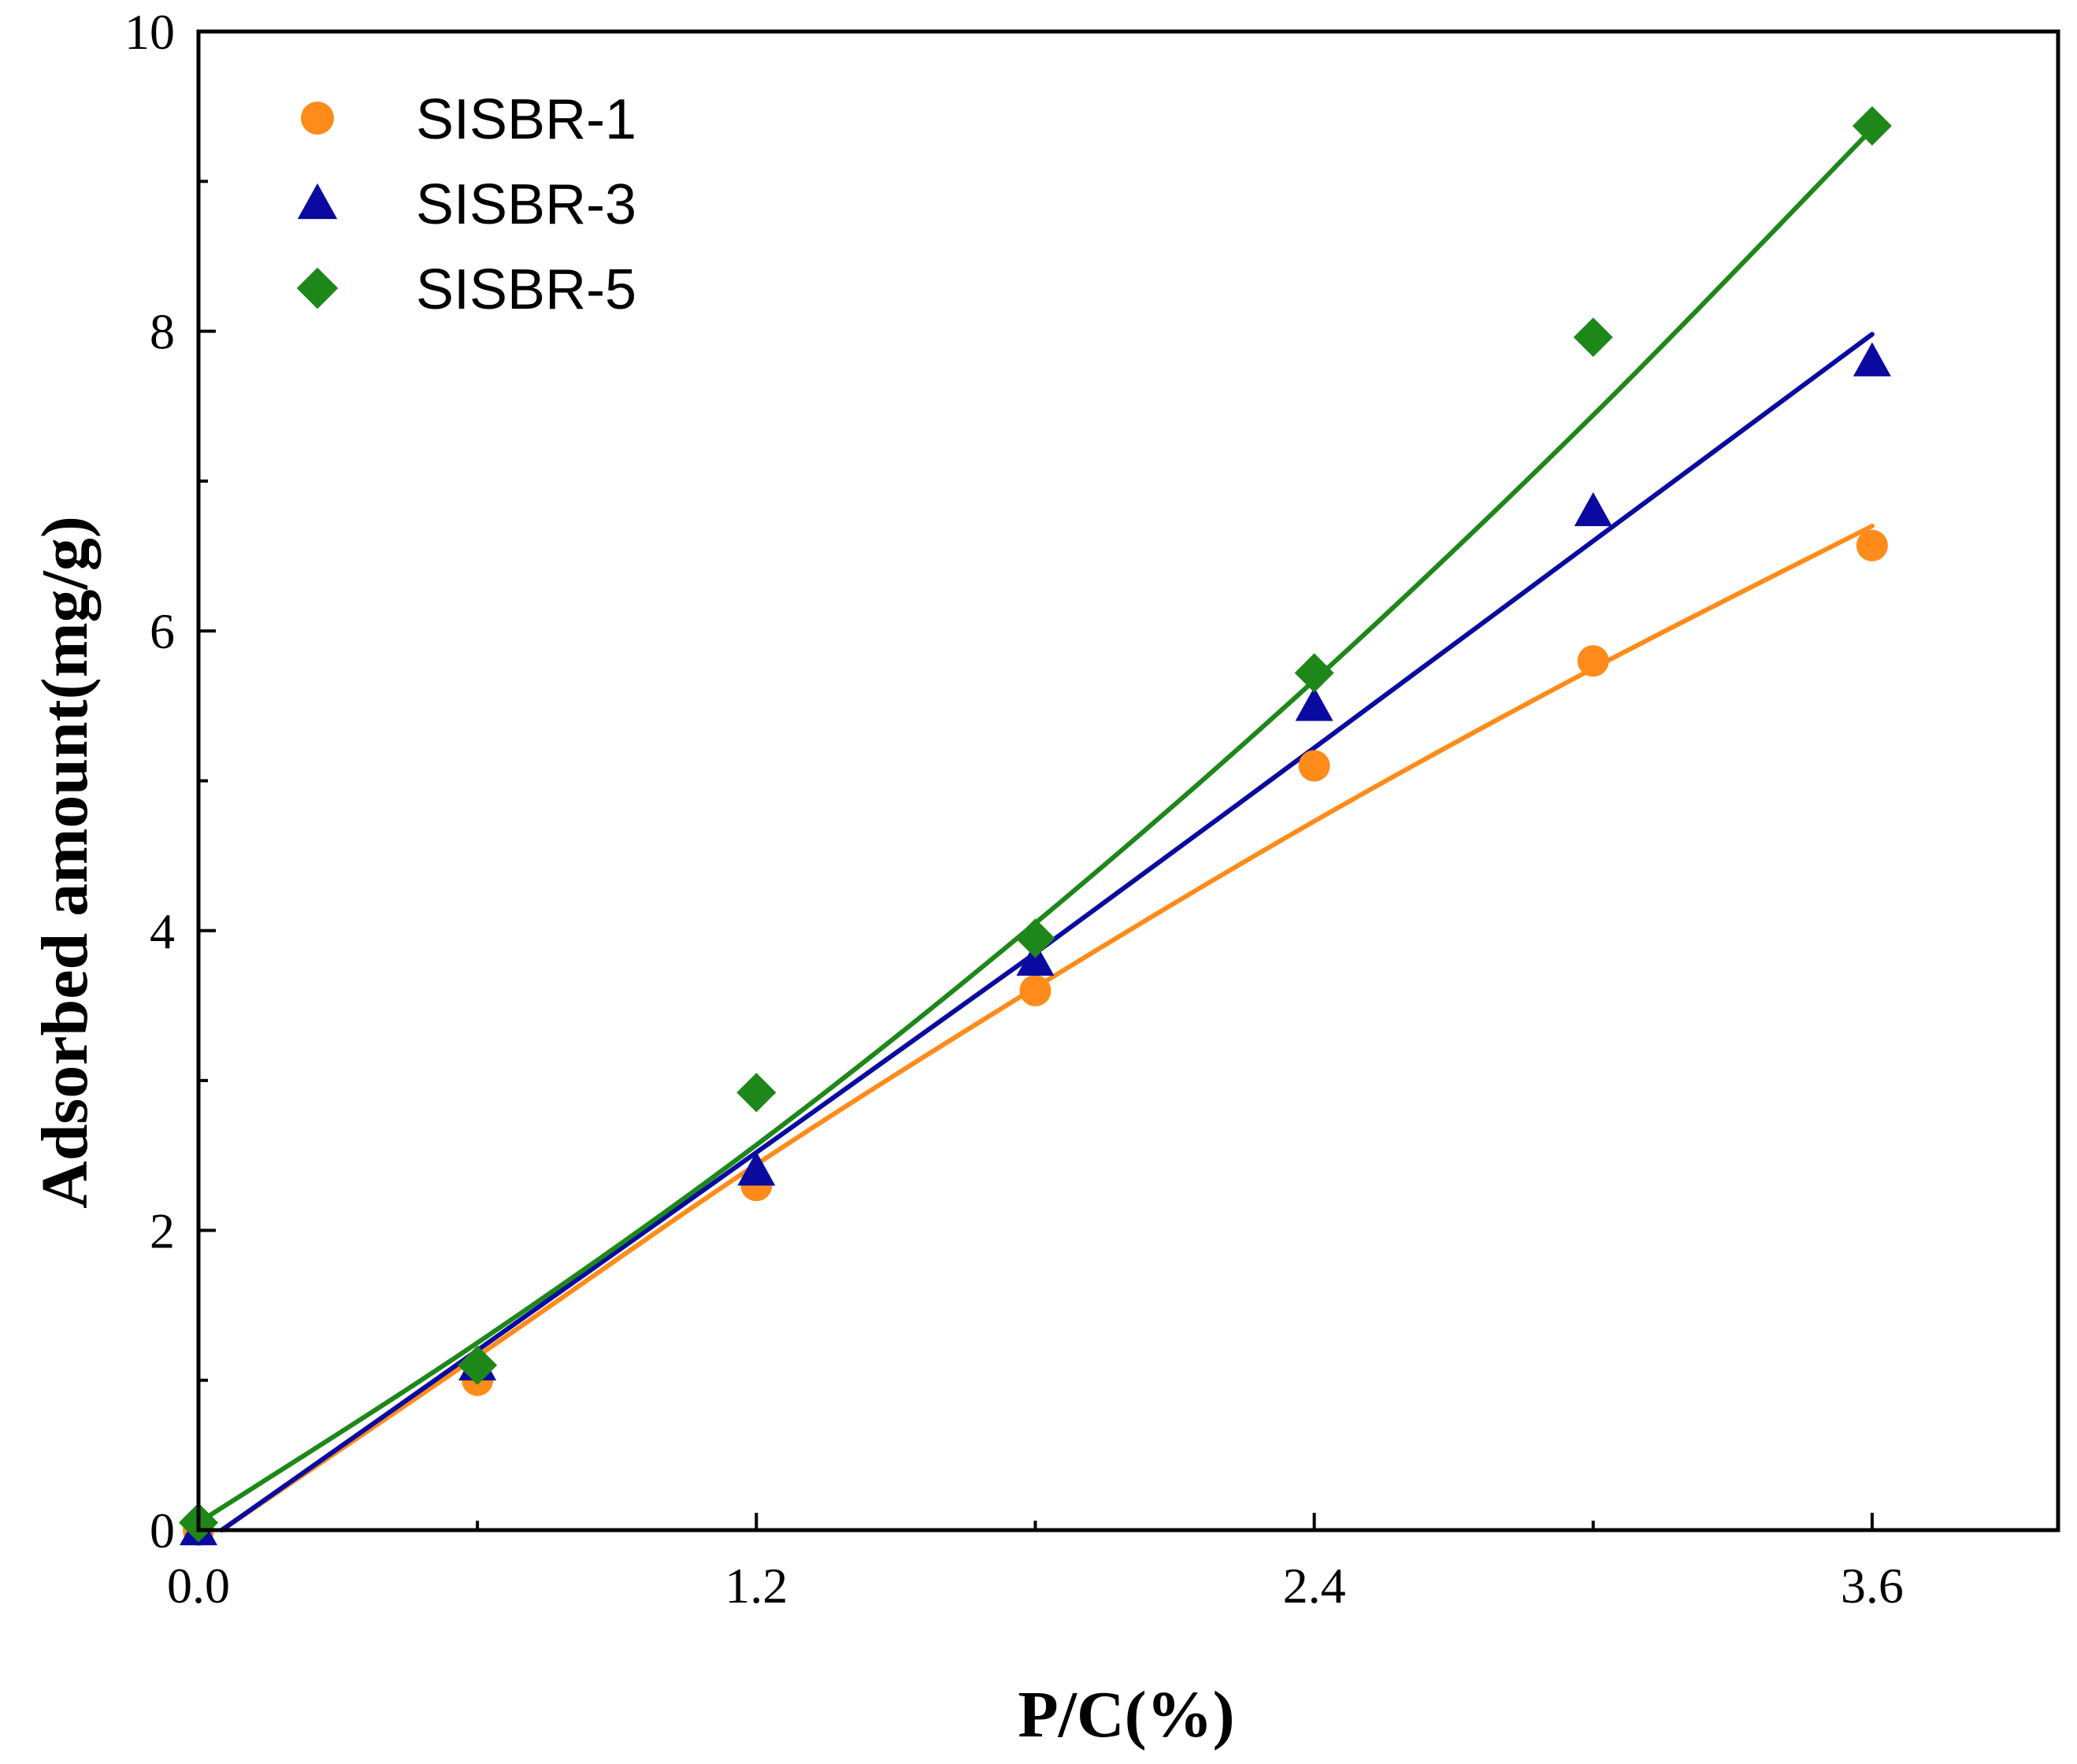  What do you see at coordinates (1126, 1714) in the screenshot?
I see `x-axis-title: P/C(%)` at bounding box center [1126, 1714].